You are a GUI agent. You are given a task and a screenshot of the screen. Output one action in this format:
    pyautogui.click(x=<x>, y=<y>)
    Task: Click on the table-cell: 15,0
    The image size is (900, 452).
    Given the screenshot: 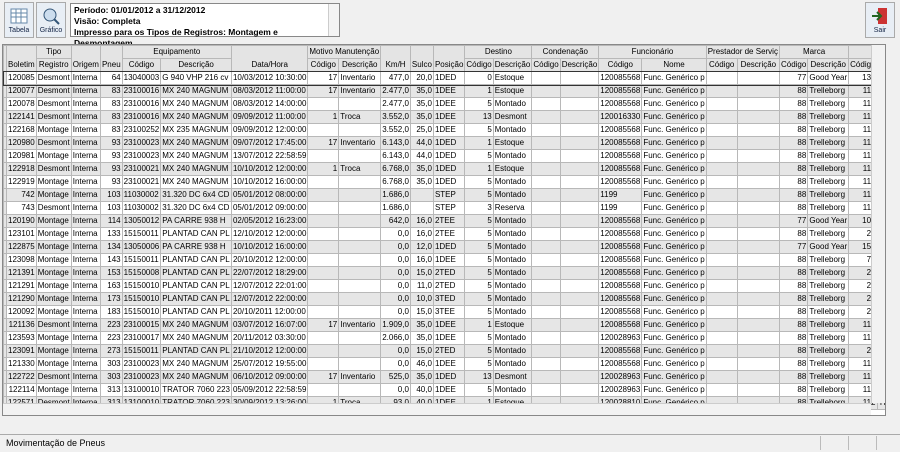 What is the action you would take?
    pyautogui.click(x=421, y=312)
    